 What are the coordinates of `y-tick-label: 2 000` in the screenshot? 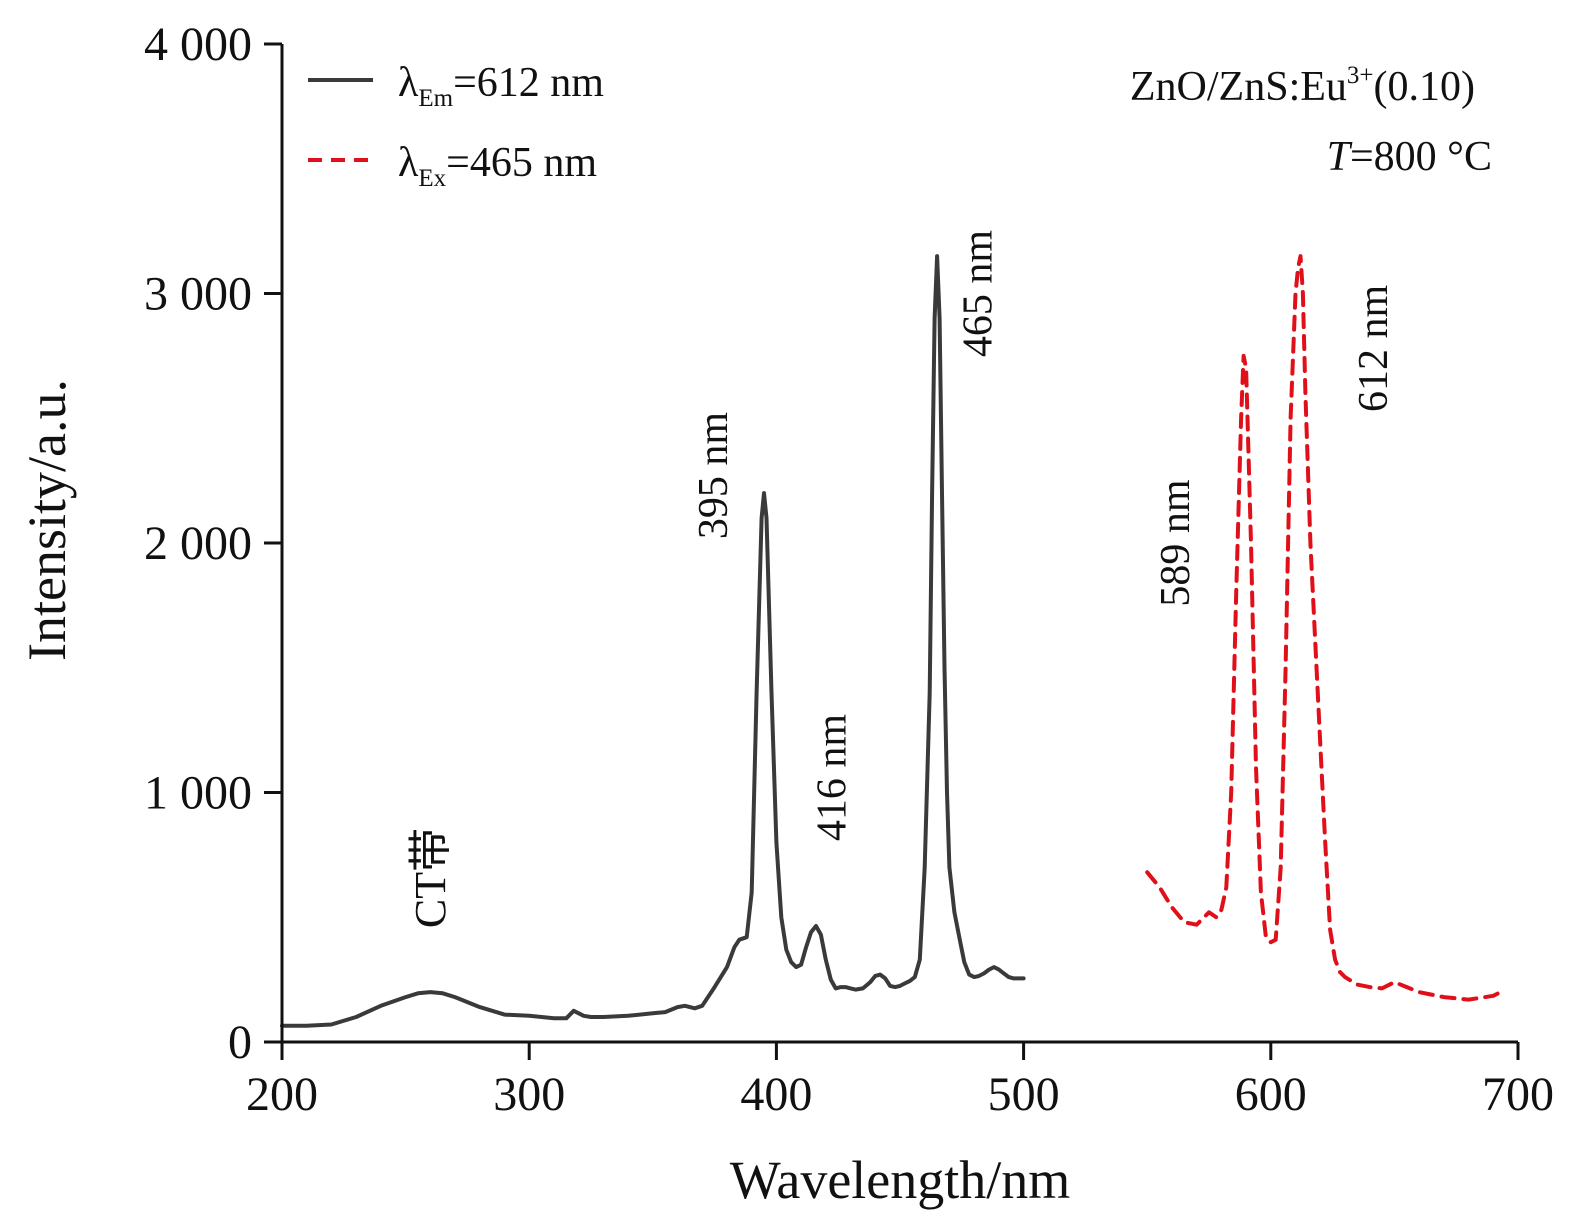 It's located at (198, 543).